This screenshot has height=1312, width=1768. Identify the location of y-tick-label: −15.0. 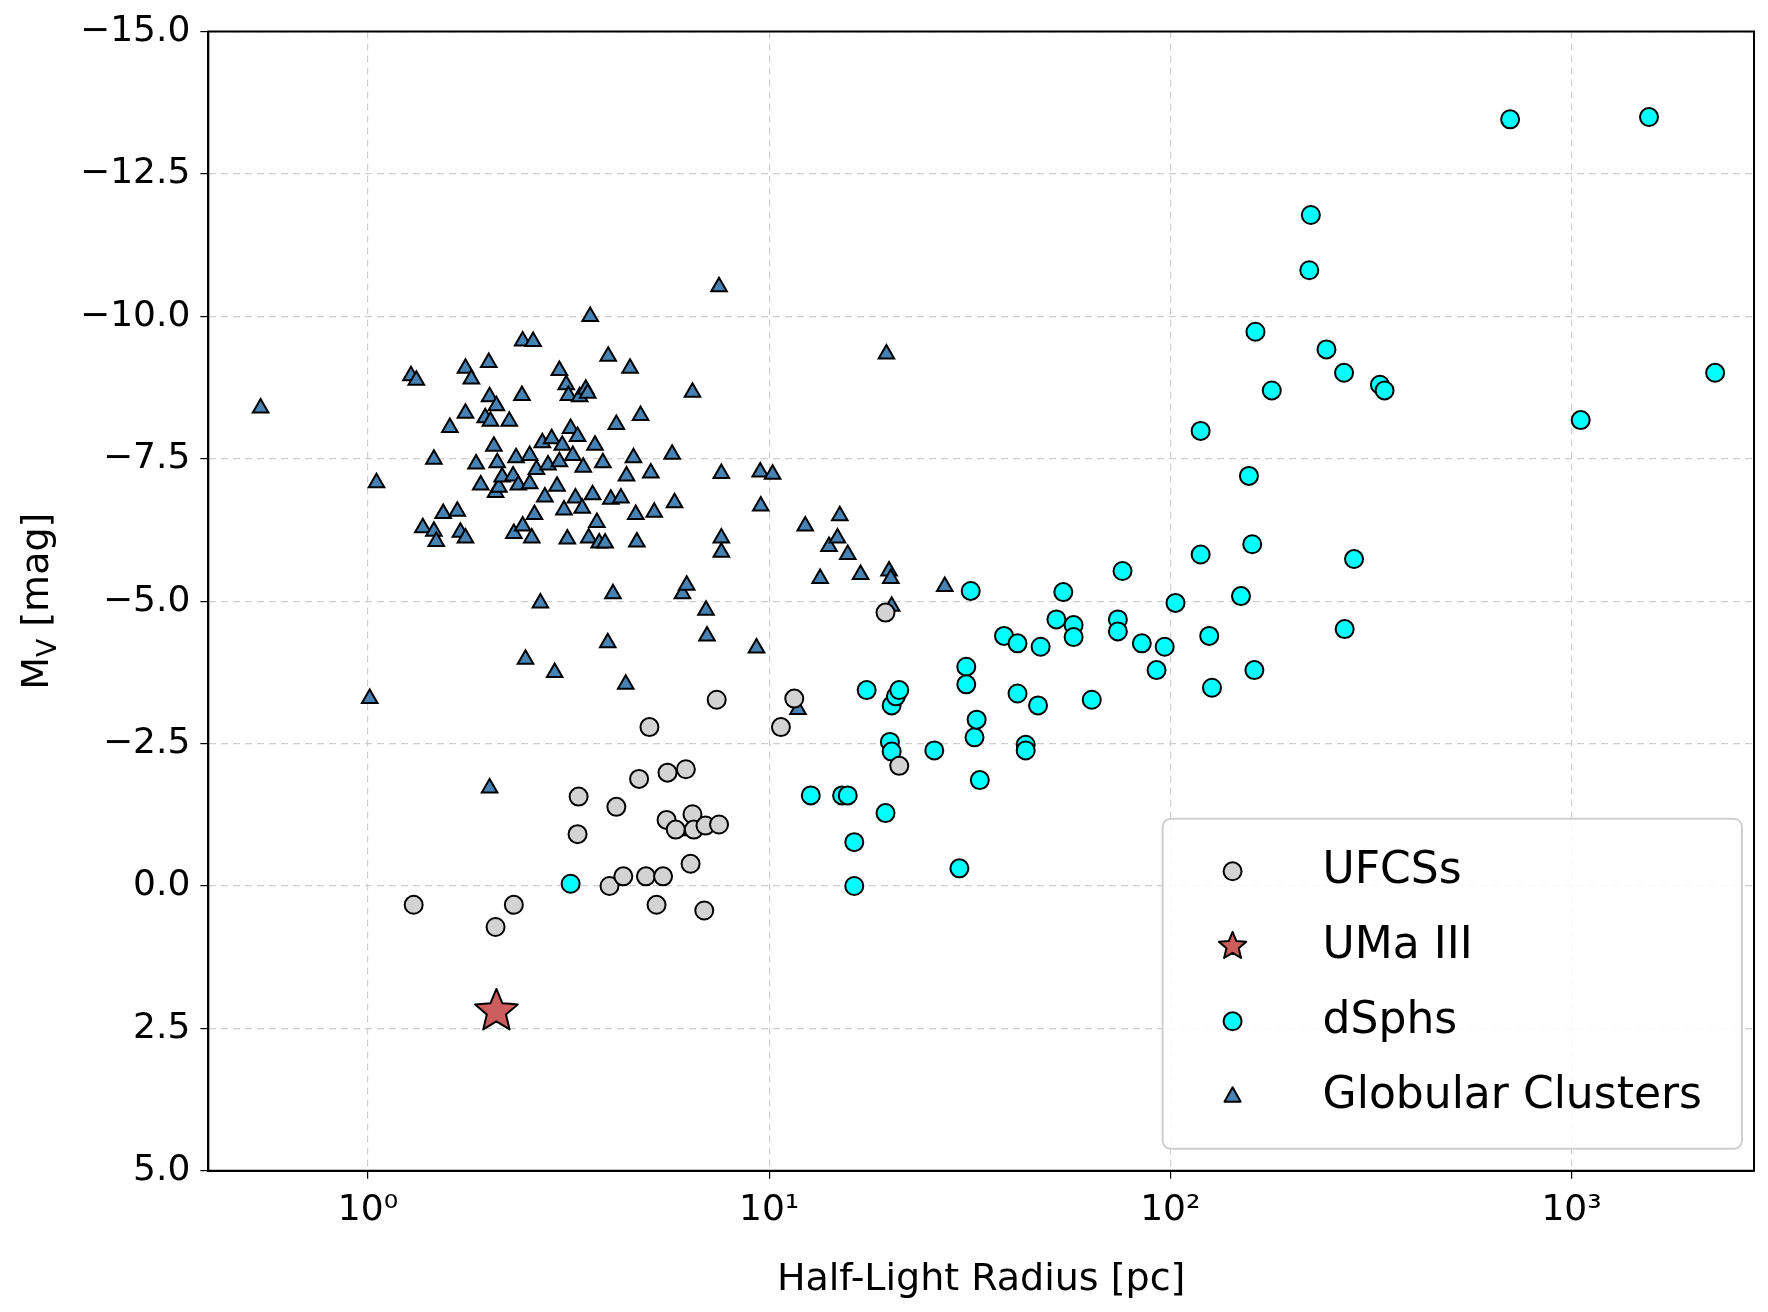
(135, 28).